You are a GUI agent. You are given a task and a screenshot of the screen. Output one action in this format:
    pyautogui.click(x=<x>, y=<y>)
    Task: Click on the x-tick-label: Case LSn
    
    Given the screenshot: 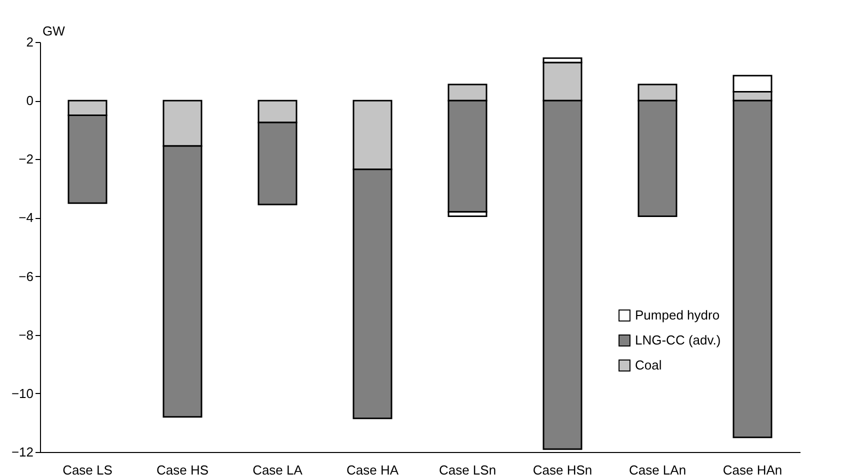 What is the action you would take?
    pyautogui.click(x=467, y=468)
    